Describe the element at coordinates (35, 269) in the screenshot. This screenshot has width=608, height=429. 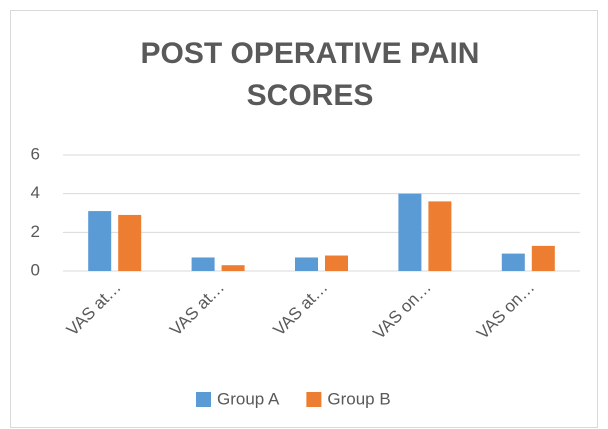
I see `y-tick-label: 0` at that location.